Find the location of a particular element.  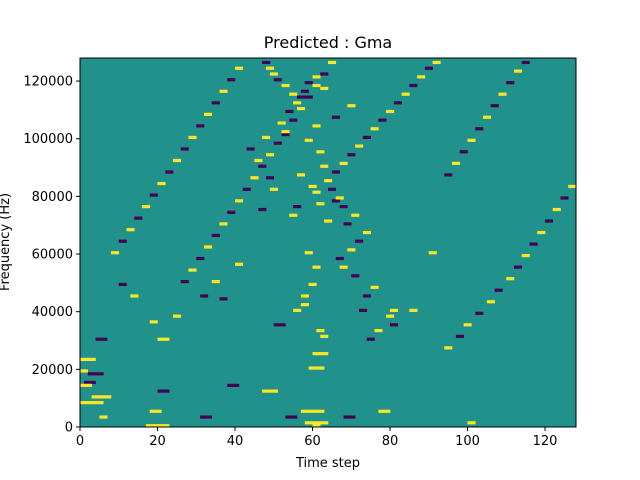

y-tick-label: 120000 is located at coordinates (48, 82).